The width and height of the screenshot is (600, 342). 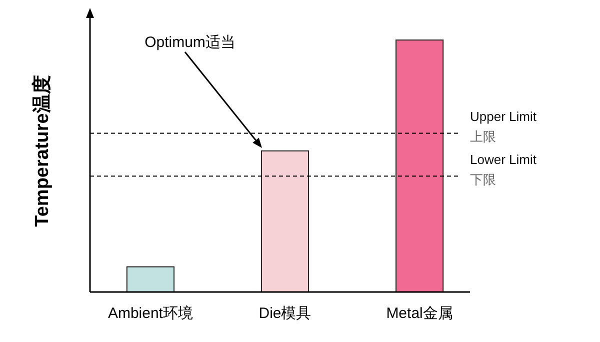 What do you see at coordinates (285, 313) in the screenshot?
I see `x-tick-label: Die模具` at bounding box center [285, 313].